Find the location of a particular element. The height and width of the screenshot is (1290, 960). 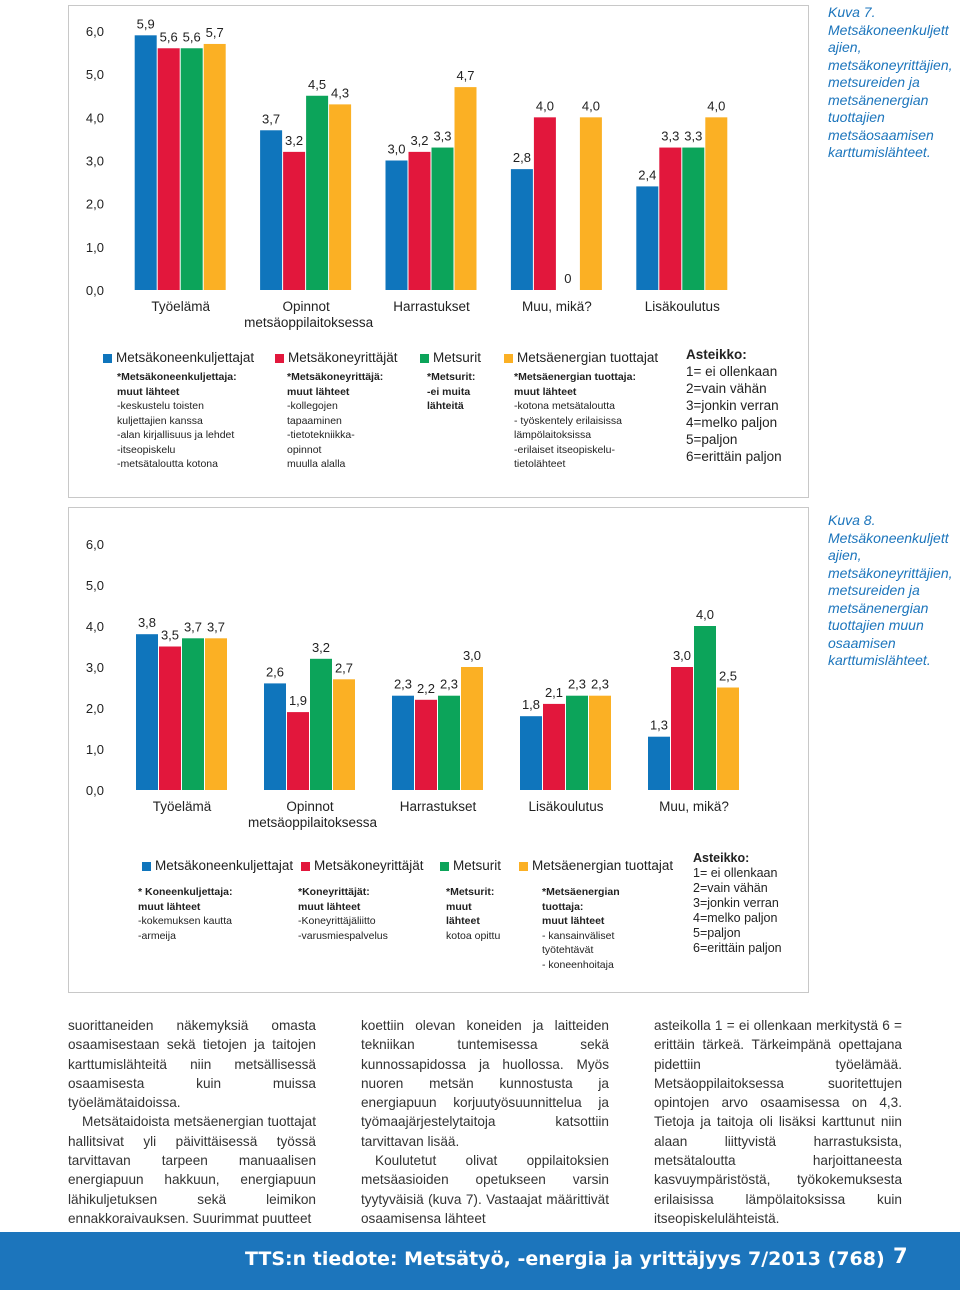

value-label: 3,7 is located at coordinates (271, 118).